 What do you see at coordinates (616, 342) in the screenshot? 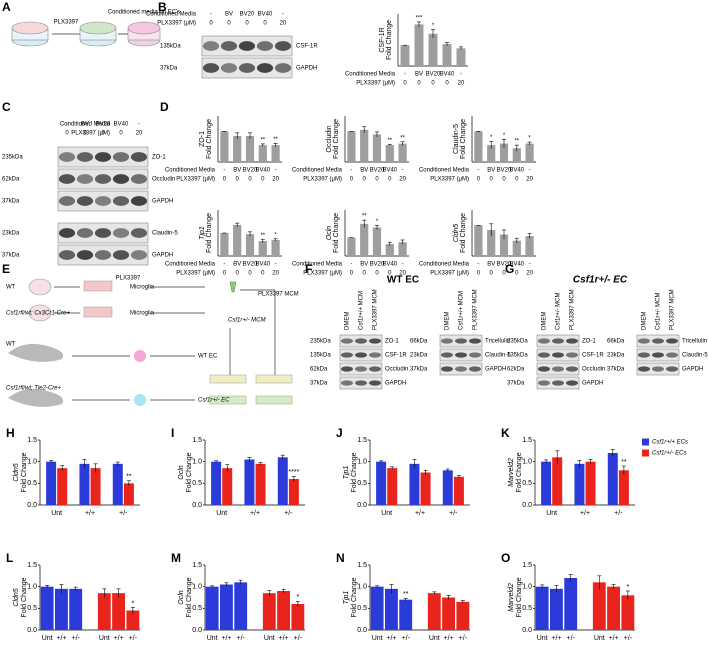
I see `blot-kda: 66kDa` at bounding box center [616, 342].